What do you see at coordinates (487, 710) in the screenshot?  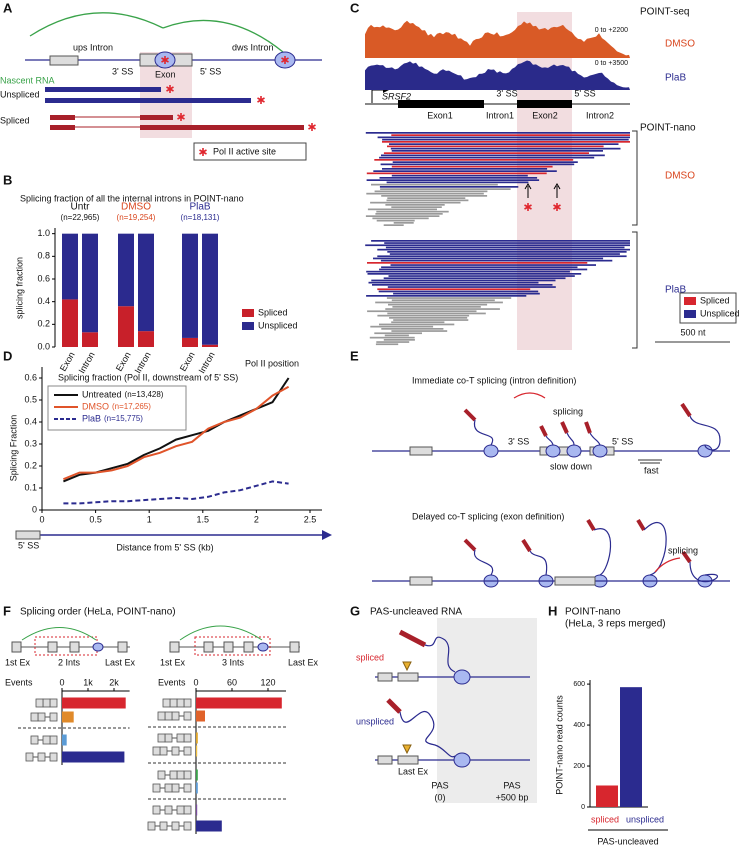 I see `downstream-shade` at bounding box center [487, 710].